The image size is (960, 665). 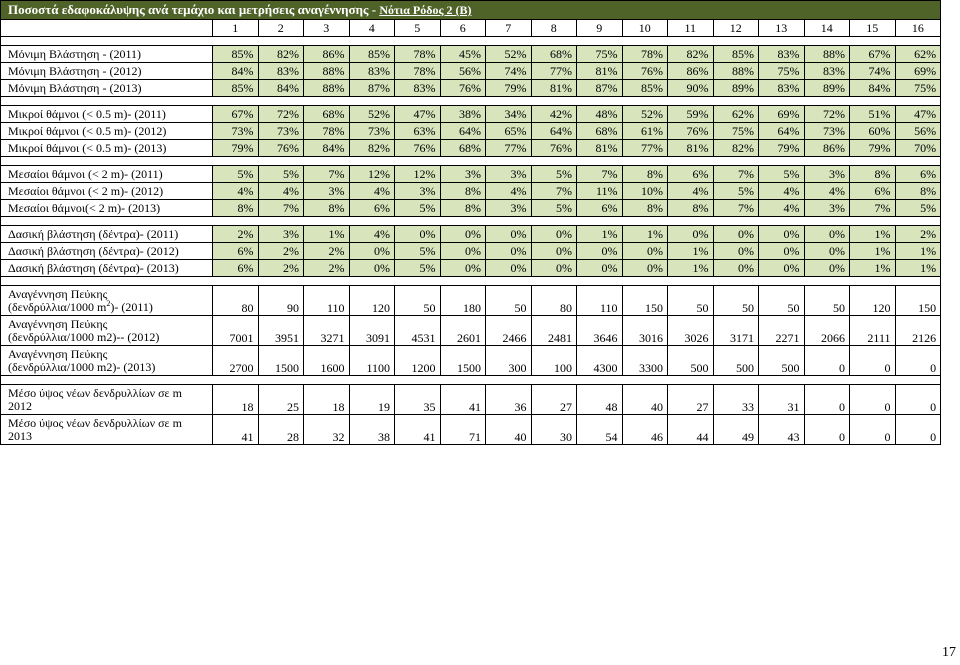 I want to click on table-cell: 64%, so click(x=553, y=131).